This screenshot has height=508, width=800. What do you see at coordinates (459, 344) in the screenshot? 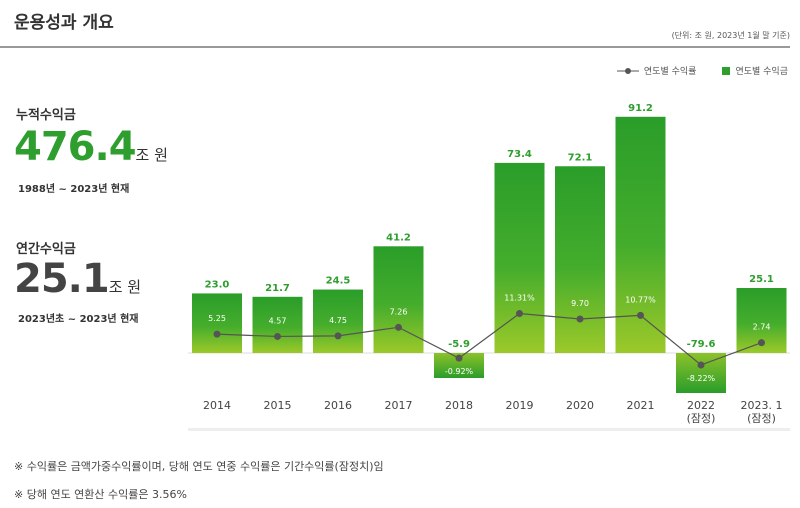
I see `bar-value-label: -5.9` at bounding box center [459, 344].